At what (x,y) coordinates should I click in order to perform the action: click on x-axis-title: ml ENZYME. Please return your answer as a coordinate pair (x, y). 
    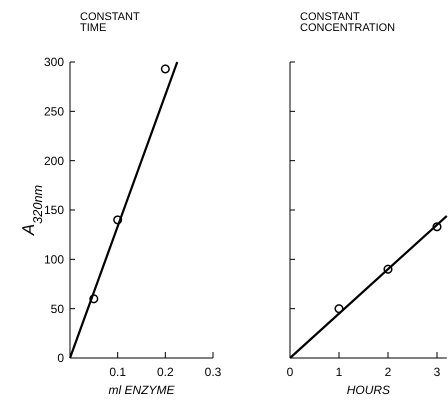
    Looking at the image, I should click on (142, 390).